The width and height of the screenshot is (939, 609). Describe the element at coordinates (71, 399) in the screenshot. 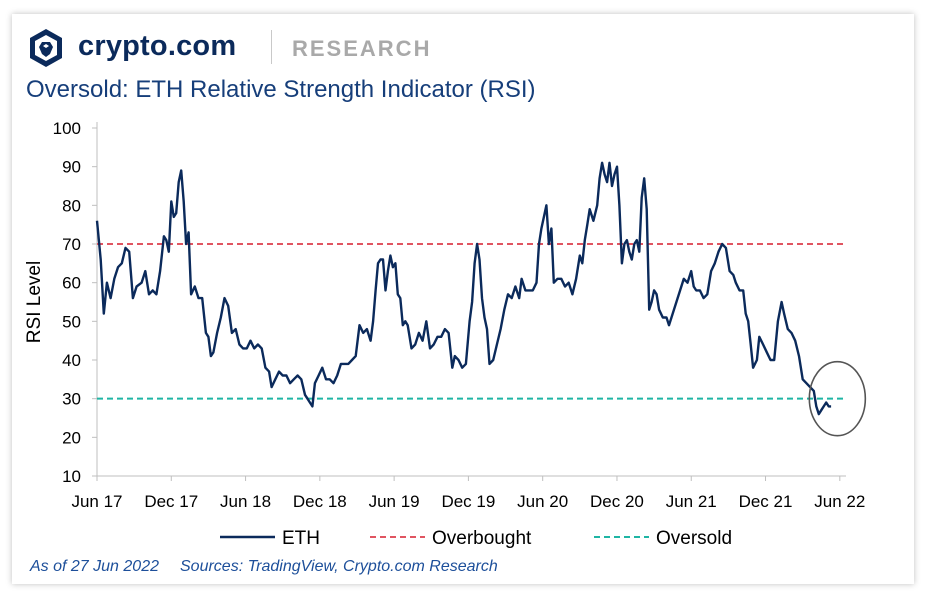

I see `y-tick-label: 30` at that location.